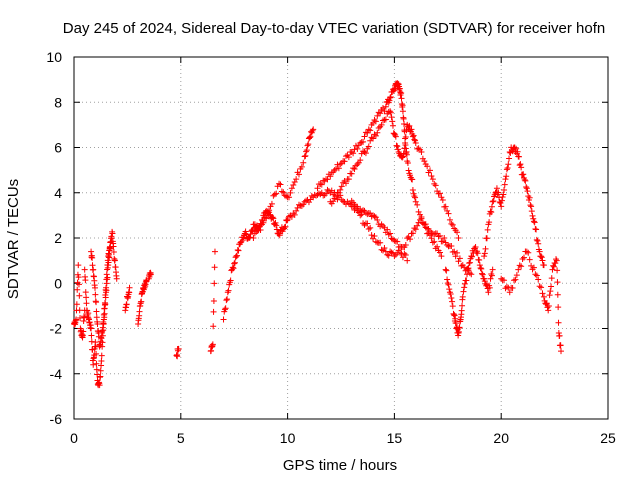 This screenshot has width=640, height=480. What do you see at coordinates (501, 438) in the screenshot?
I see `x-tick-label: 20` at bounding box center [501, 438].